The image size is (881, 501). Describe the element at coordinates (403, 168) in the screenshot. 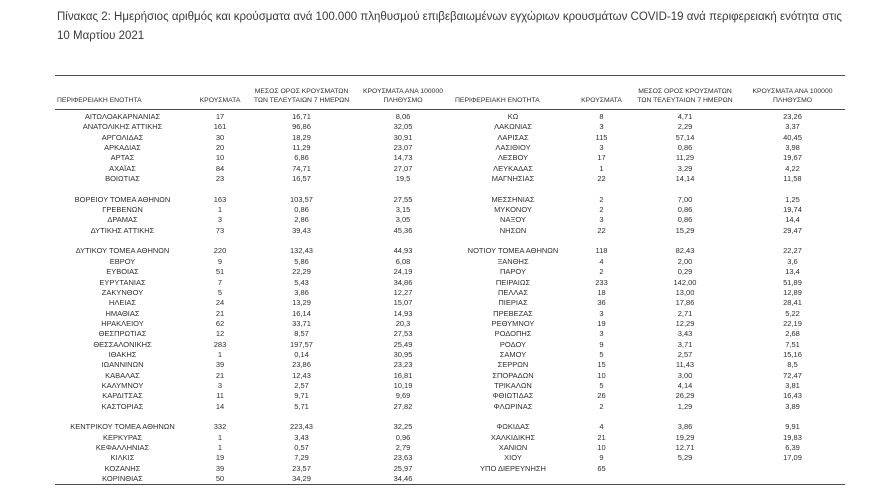

I see `left-per100k-cell: 27,07` at that location.